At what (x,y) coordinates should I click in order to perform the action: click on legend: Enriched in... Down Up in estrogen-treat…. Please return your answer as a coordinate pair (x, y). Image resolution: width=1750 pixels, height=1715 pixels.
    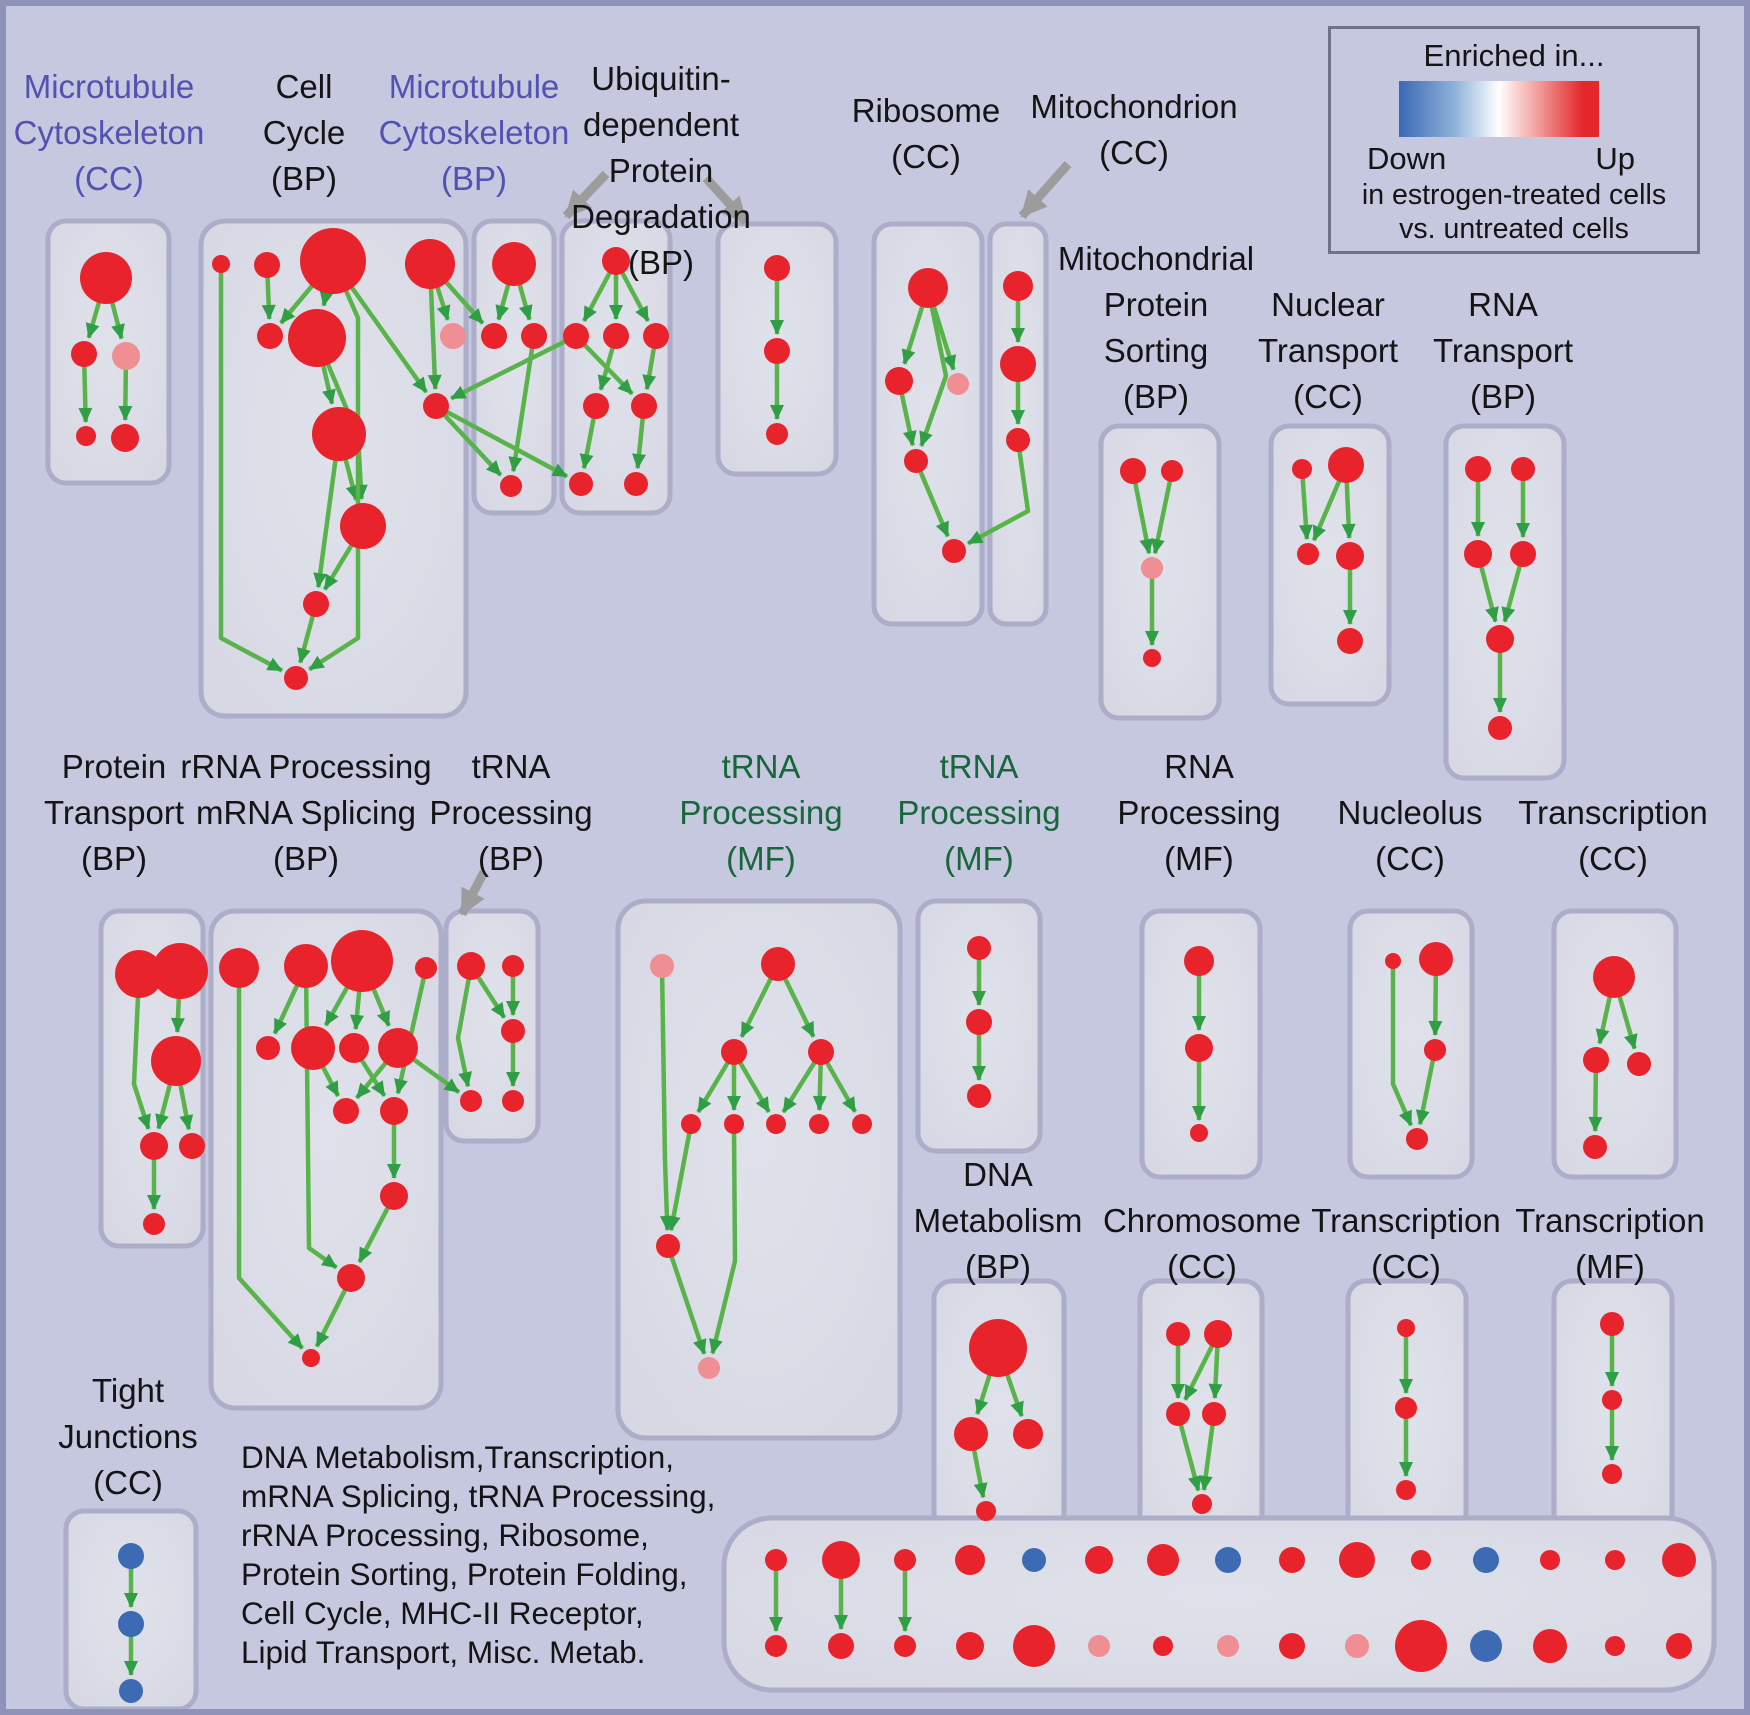
    Looking at the image, I should click on (1514, 140).